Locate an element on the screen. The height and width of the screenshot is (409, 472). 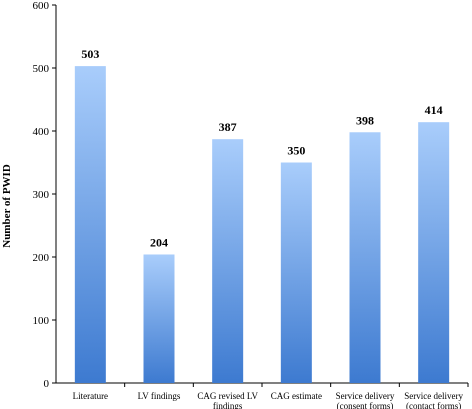
bar-value-label: 398 is located at coordinates (365, 120).